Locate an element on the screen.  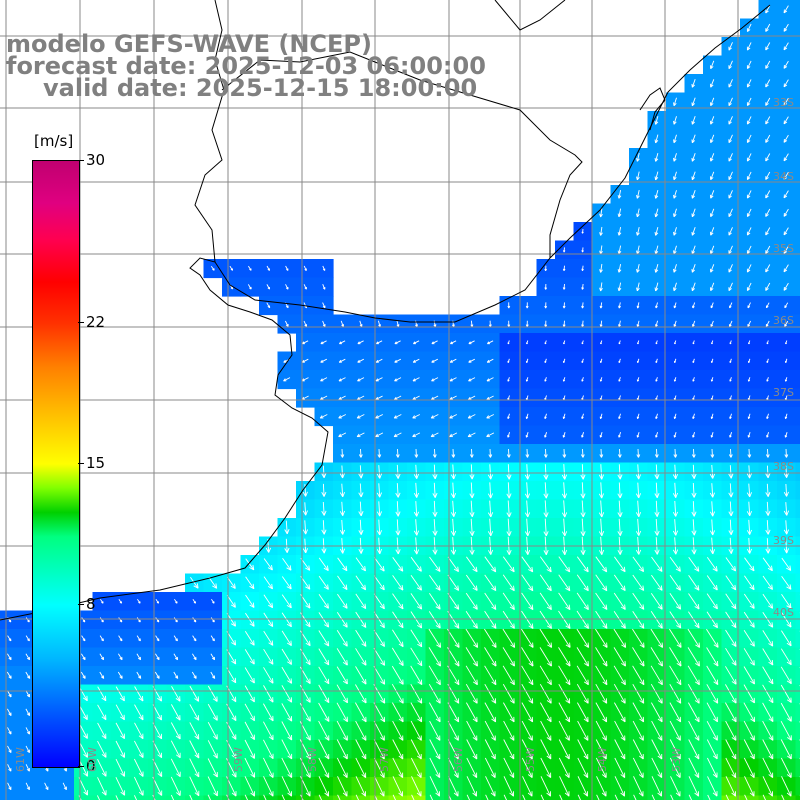
colorbar-unit: [m/s] is located at coordinates (54, 141).